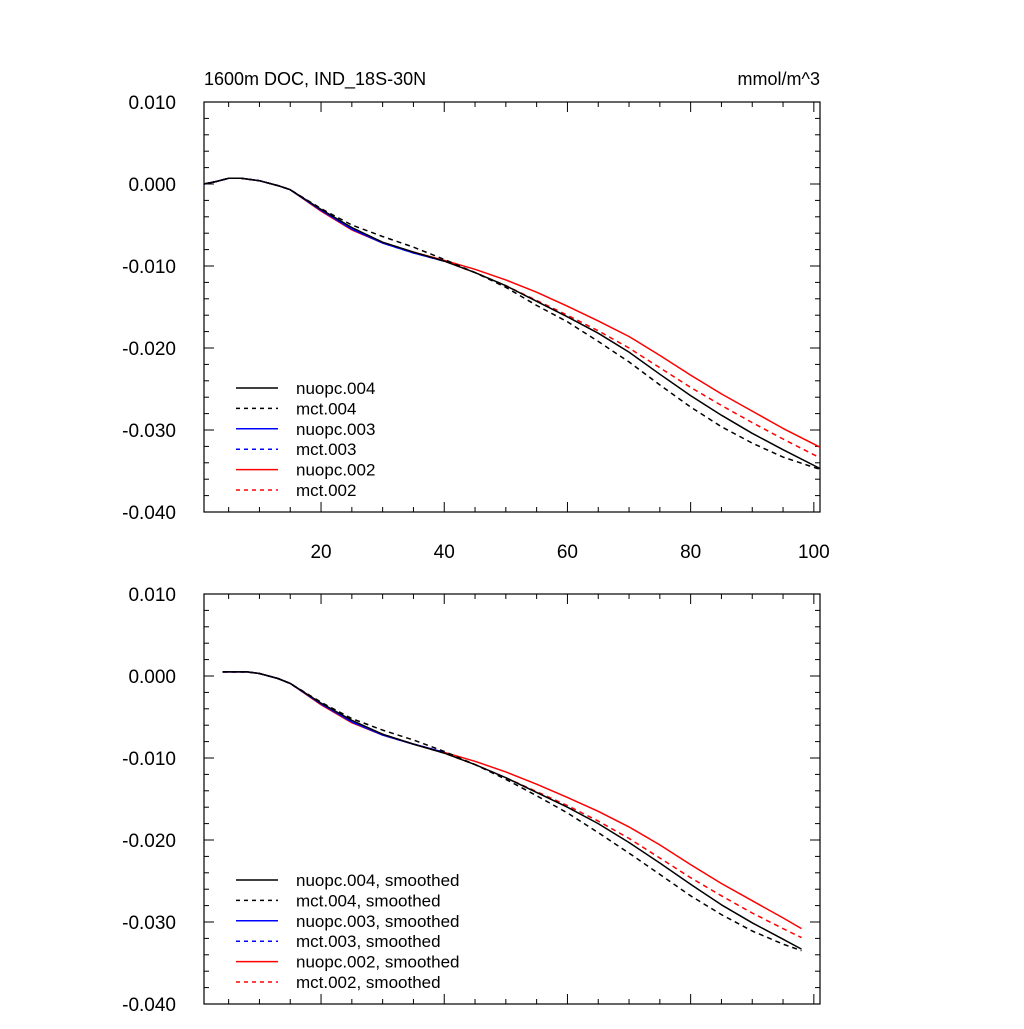 The width and height of the screenshot is (1024, 1029). I want to click on legend-entry: mct.004, smoothed, so click(368, 900).